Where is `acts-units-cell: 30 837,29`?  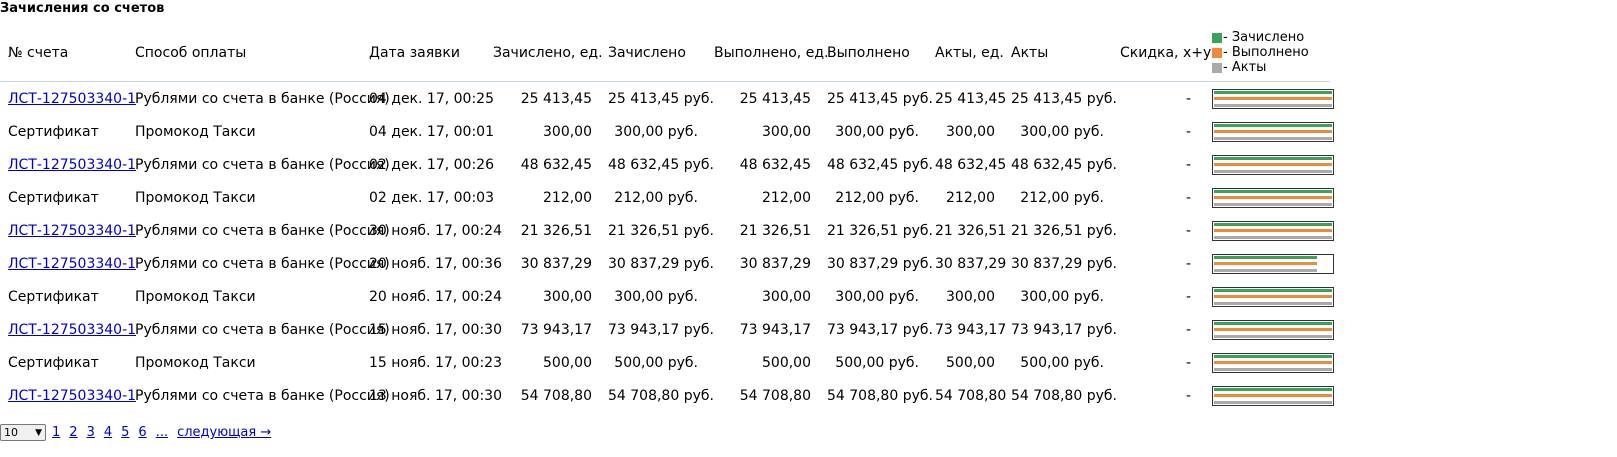 acts-units-cell: 30 837,29 is located at coordinates (971, 263).